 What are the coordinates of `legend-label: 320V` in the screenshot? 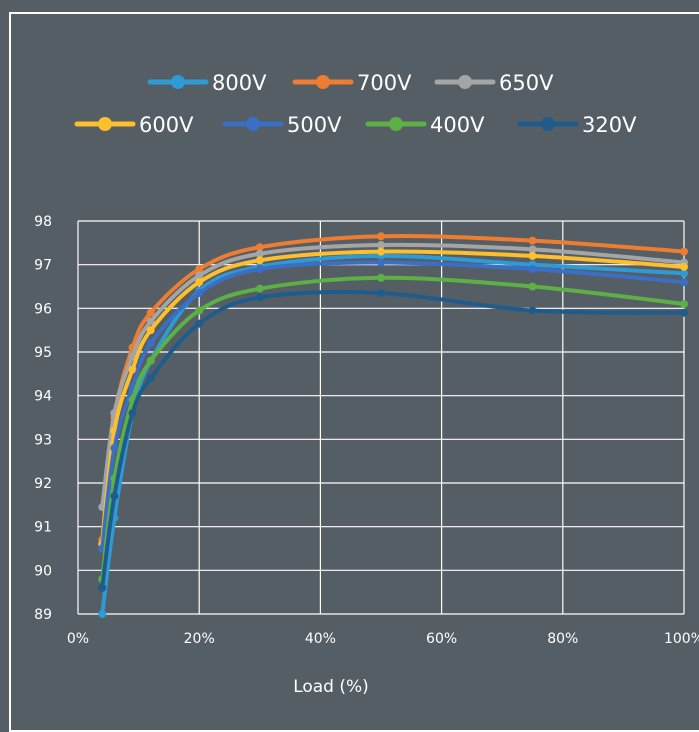 It's located at (609, 125).